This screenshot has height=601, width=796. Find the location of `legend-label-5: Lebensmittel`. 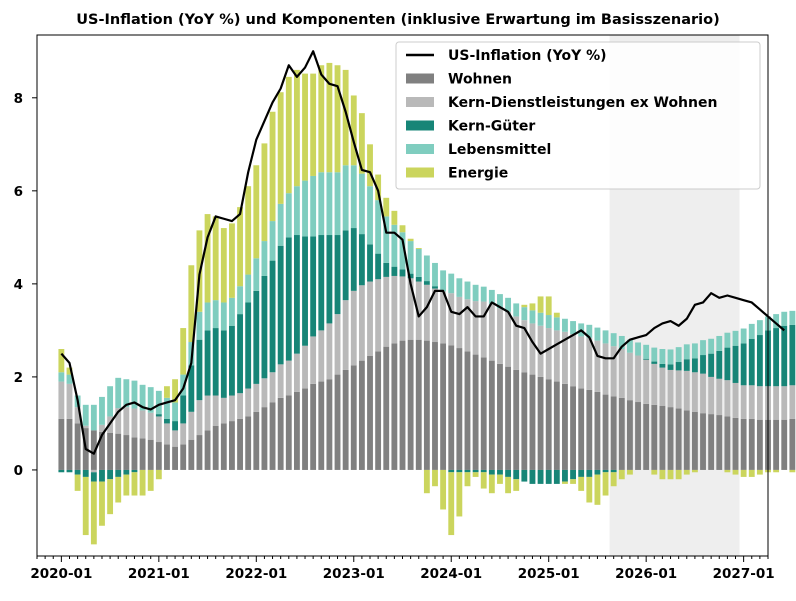

legend-label-5: Lebensmittel is located at coordinates (499, 150).